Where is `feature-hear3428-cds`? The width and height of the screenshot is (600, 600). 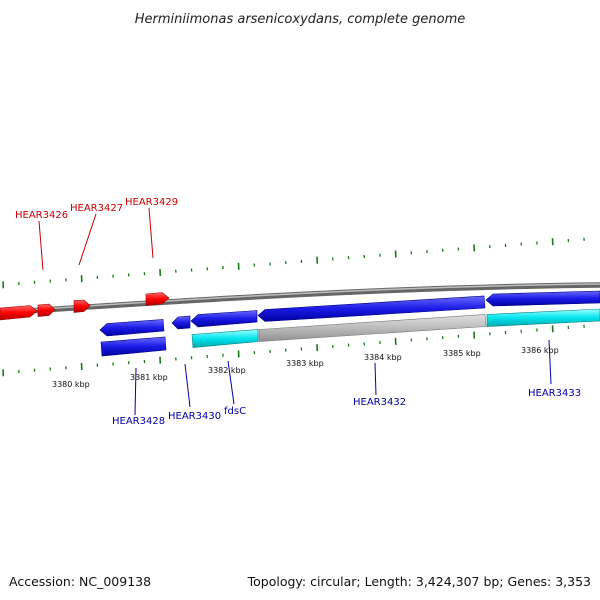
feature-hear3428-cds is located at coordinates (133, 346).